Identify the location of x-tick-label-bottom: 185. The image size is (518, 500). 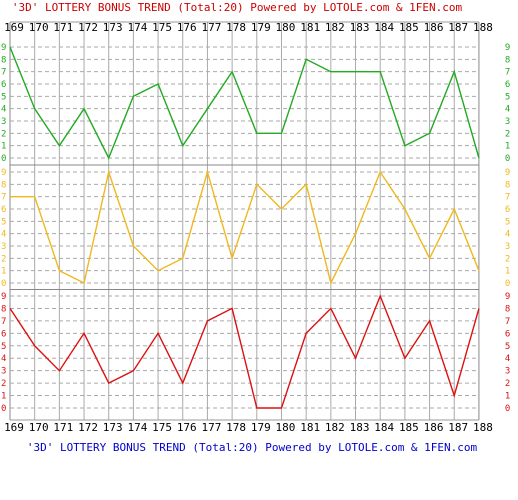
(409, 427).